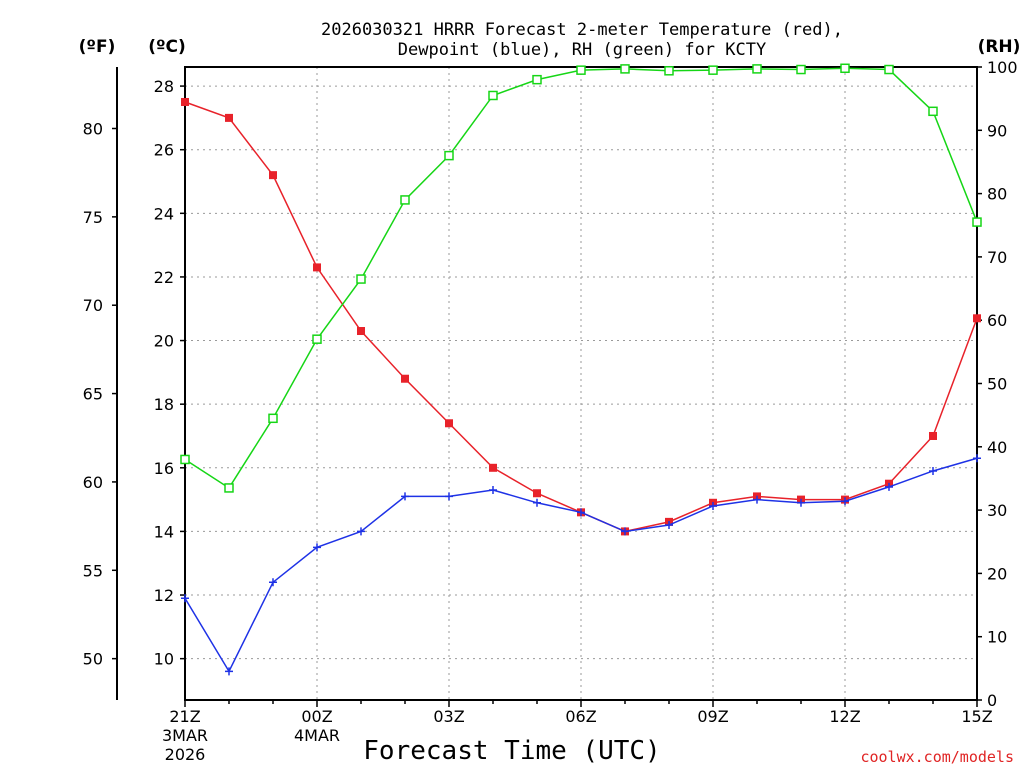 This screenshot has width=1024, height=768. Describe the element at coordinates (164, 595) in the screenshot. I see `celsius-tick-label: 12` at that location.